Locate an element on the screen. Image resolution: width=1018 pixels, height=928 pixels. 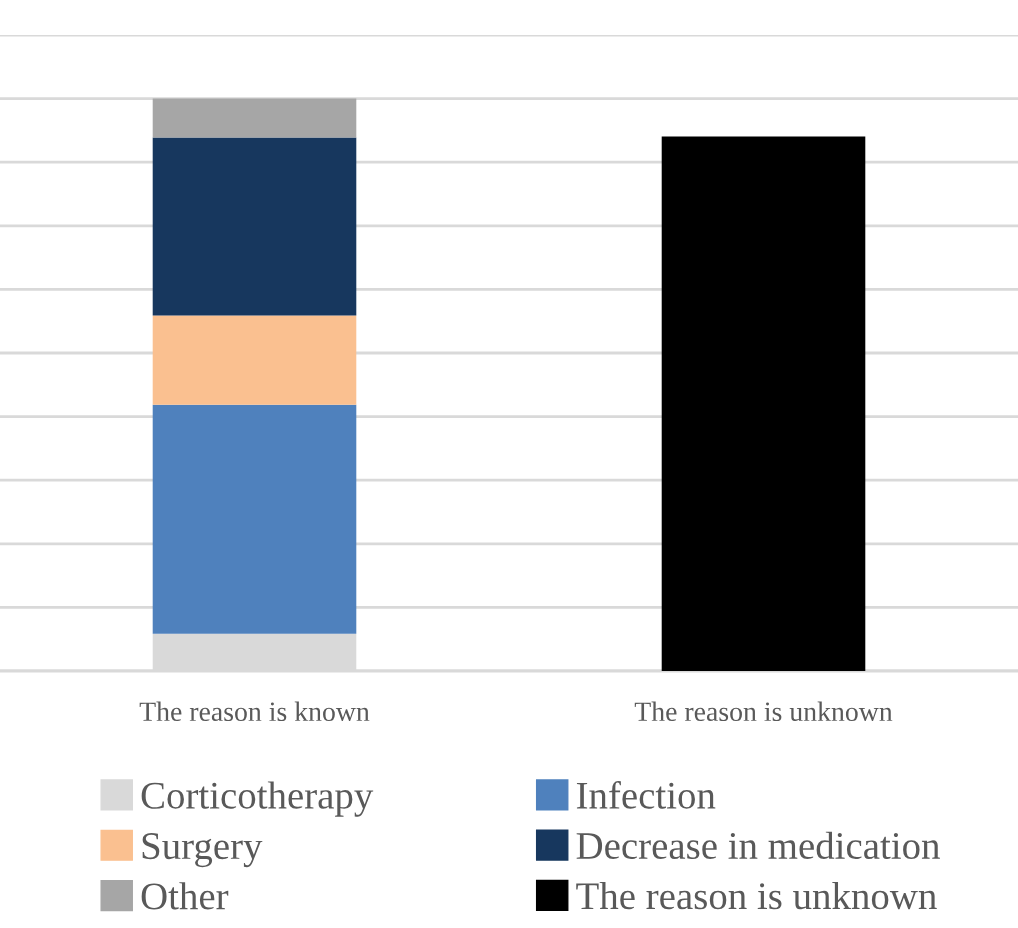
legend-label: Decrease in medication is located at coordinates (758, 845).